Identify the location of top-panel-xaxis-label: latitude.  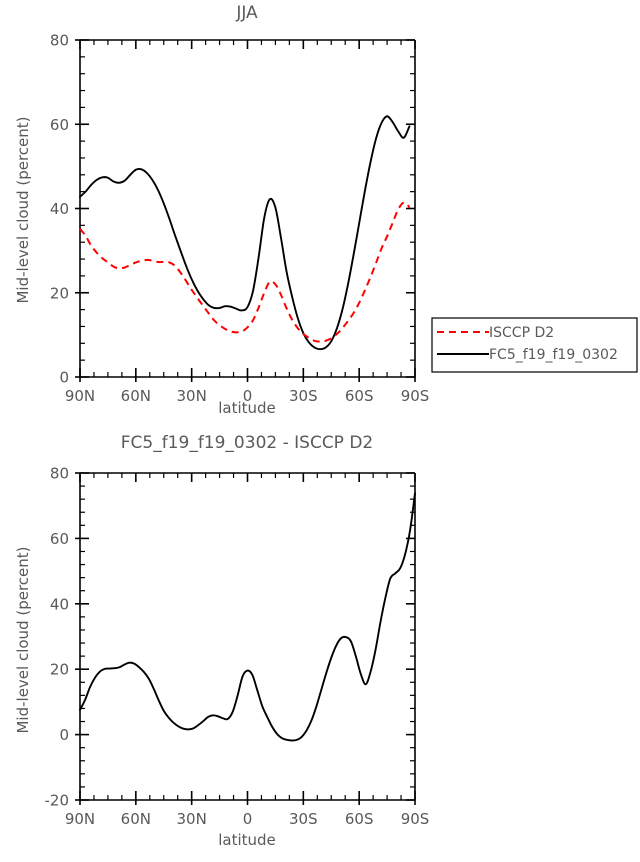
(247, 408).